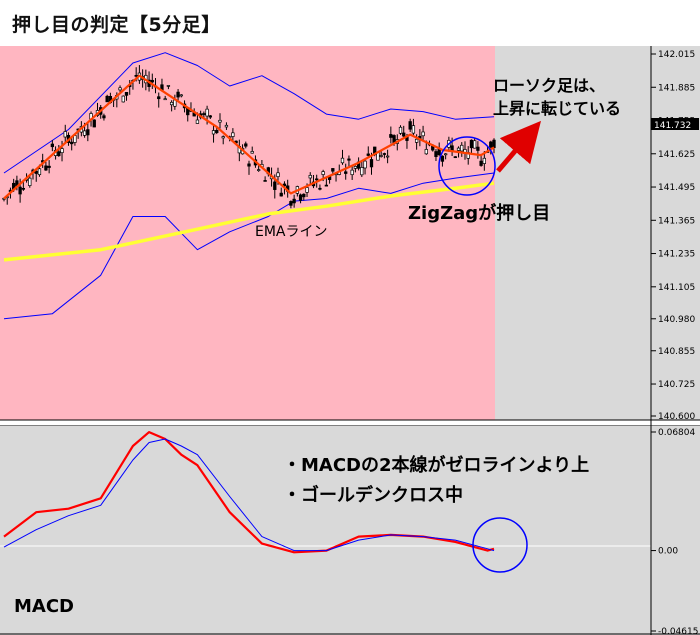 The image size is (700, 635). What do you see at coordinates (676, 433) in the screenshot?
I see `macd-tick-label: 0.06804` at bounding box center [676, 433].